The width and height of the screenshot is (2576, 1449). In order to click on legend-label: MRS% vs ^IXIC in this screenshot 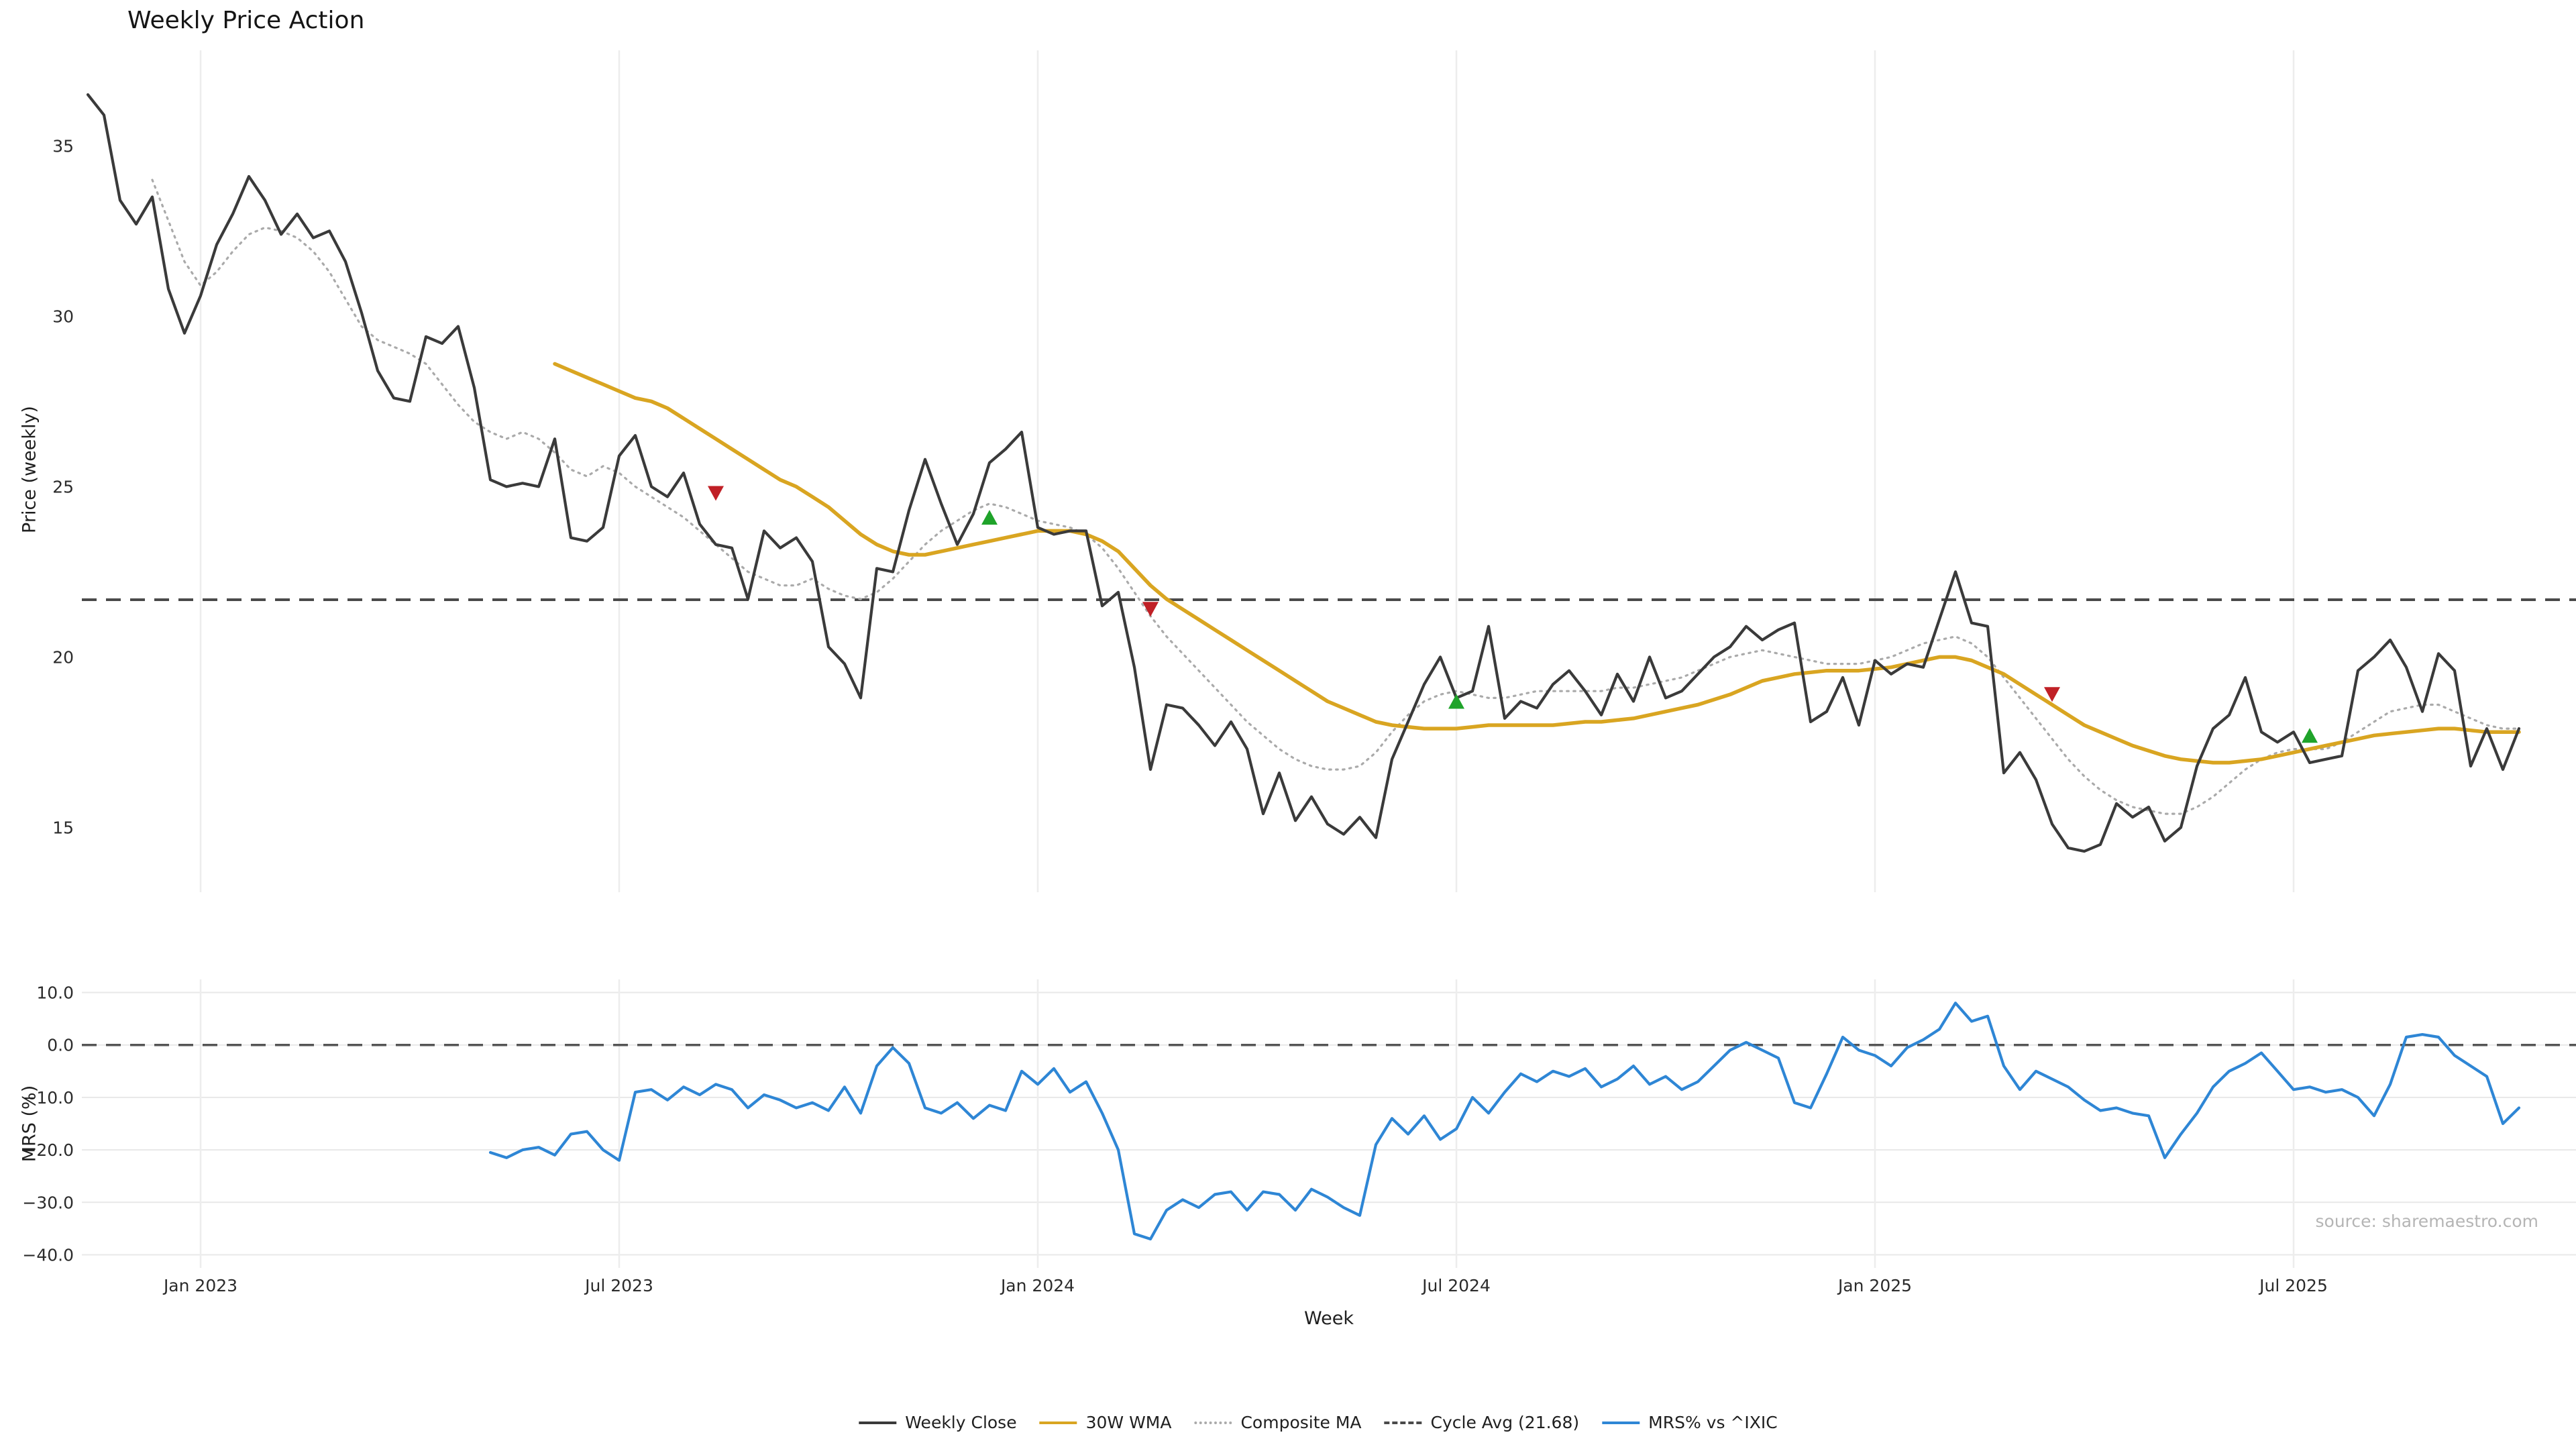, I will do `click(1713, 1422)`.